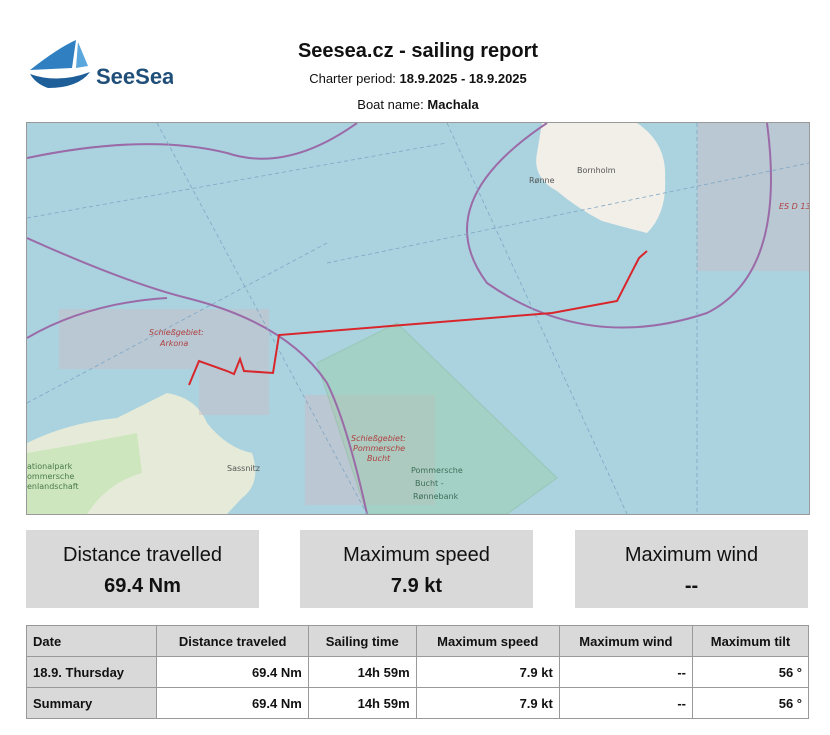  I want to click on charter-period: Charter period: 18.9.2025 - 18.9.2025, so click(415, 78).